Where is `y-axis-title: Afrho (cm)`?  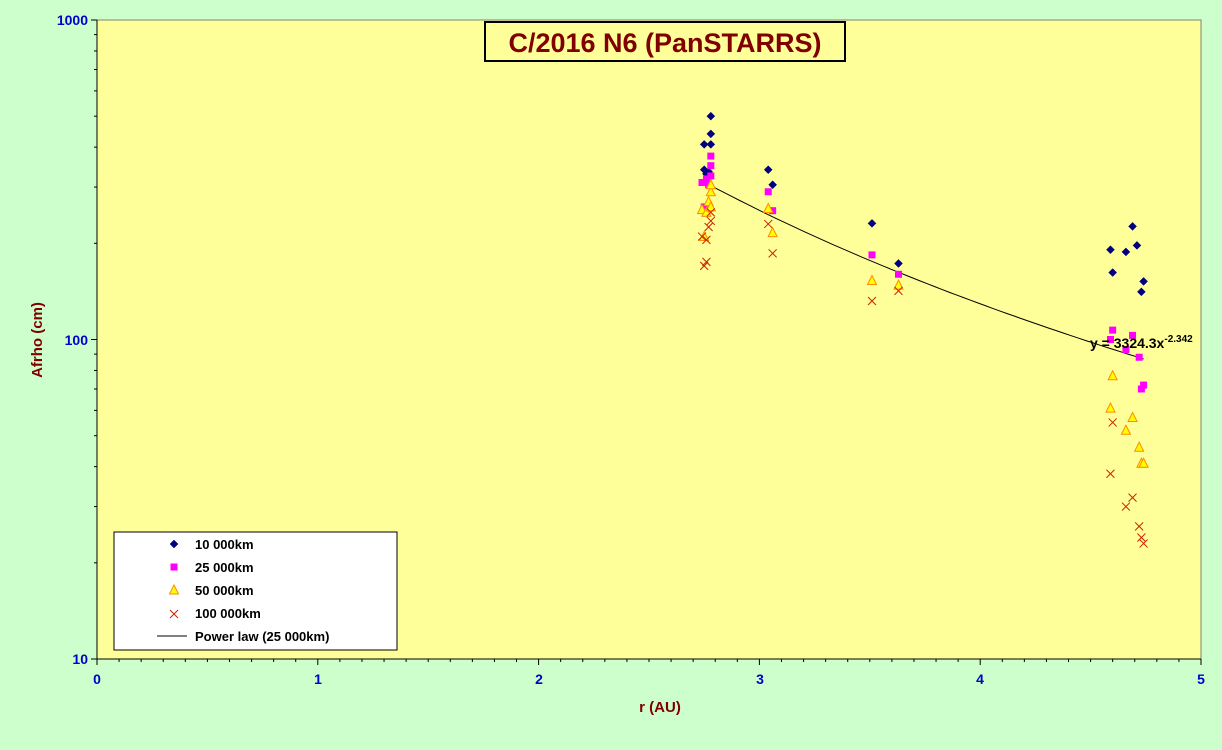 y-axis-title: Afrho (cm) is located at coordinates (37, 340).